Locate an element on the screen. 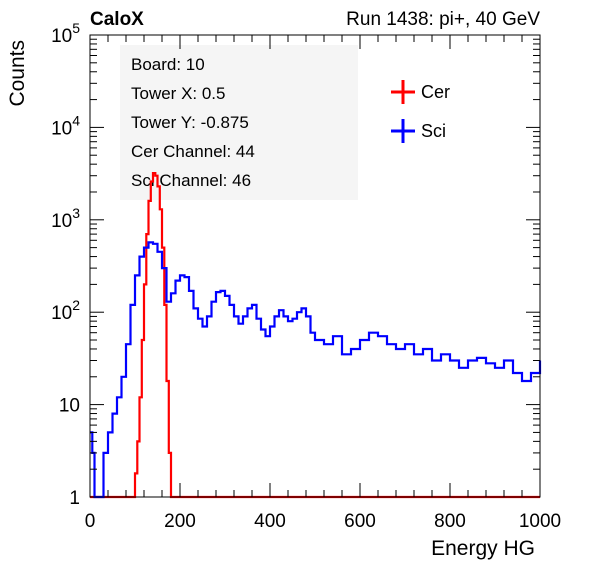 The image size is (596, 572). x-tick-label: 400 is located at coordinates (270, 521).